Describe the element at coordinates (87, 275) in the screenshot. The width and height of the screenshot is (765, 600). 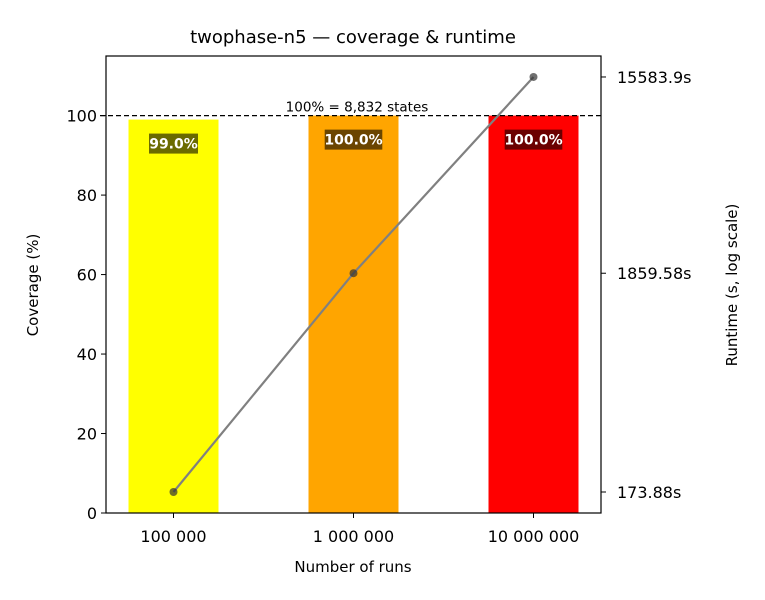
I see `y-tick-label: 60` at that location.